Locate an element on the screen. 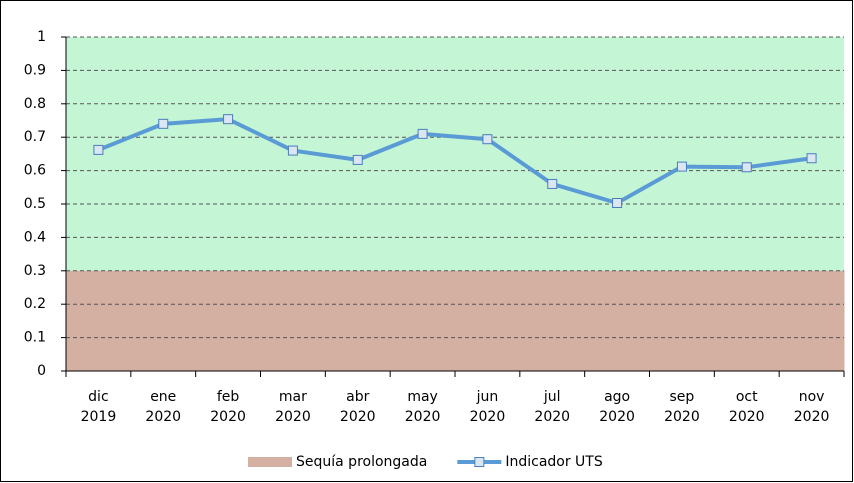  y-tick-label: 1 is located at coordinates (41, 37).